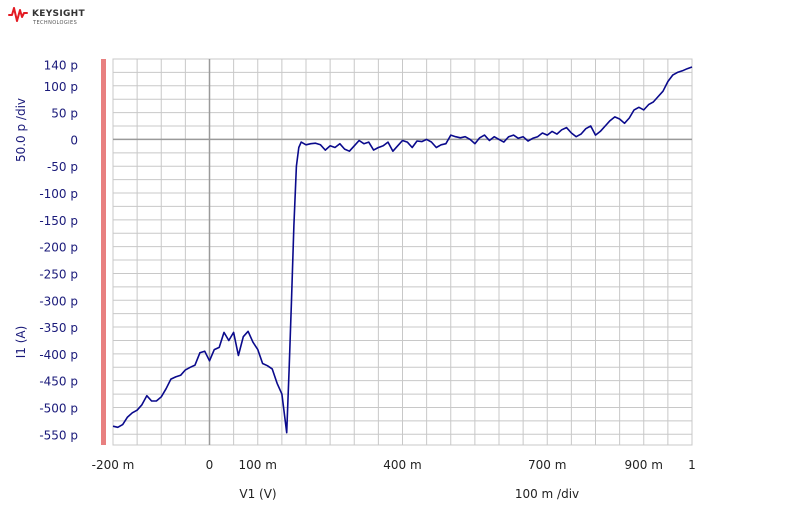 The width and height of the screenshot is (805, 508). Describe the element at coordinates (58, 301) in the screenshot. I see `y-tick-label: -300 p` at that location.